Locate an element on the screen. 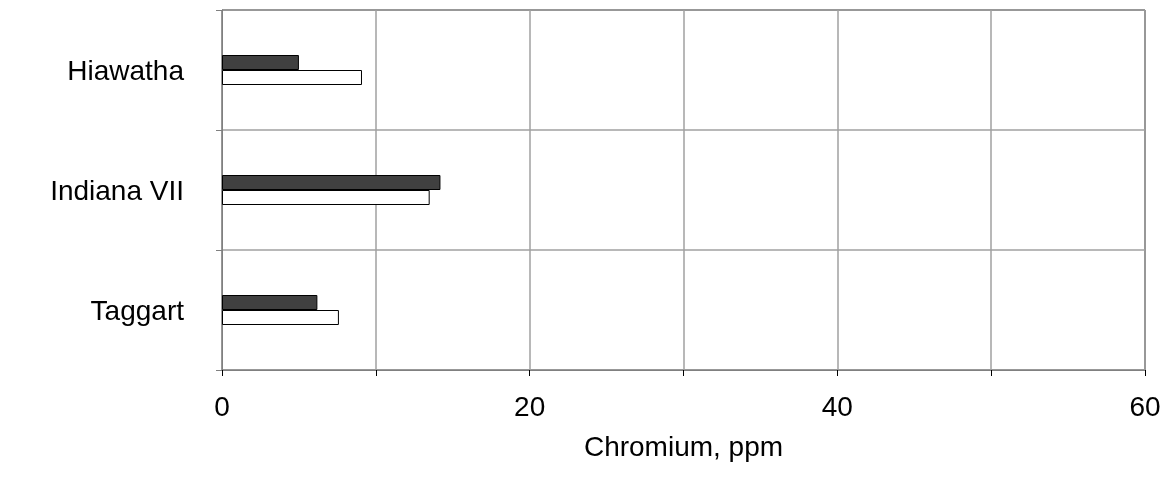 The height and width of the screenshot is (492, 1169). y-tick-label: Indiana VII is located at coordinates (117, 190).